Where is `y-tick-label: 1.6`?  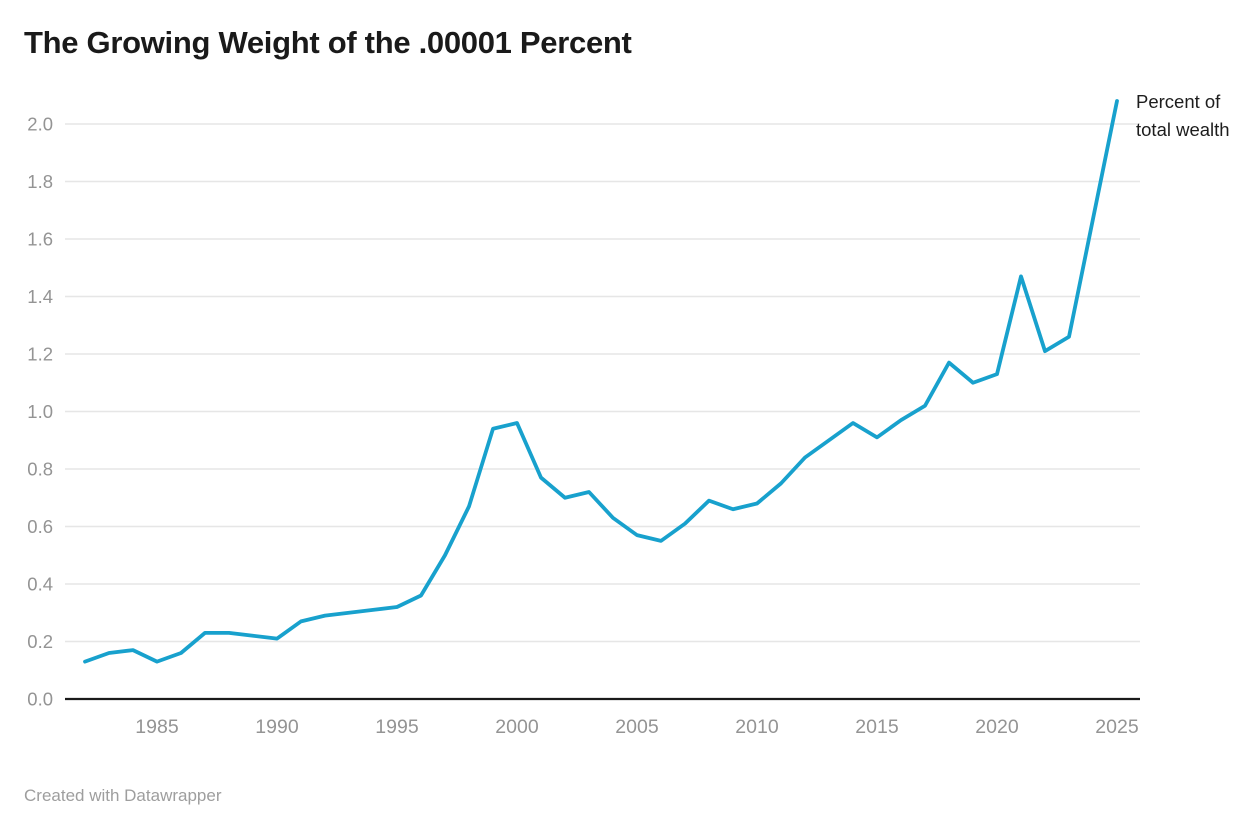 y-tick-label: 1.6 is located at coordinates (40, 239).